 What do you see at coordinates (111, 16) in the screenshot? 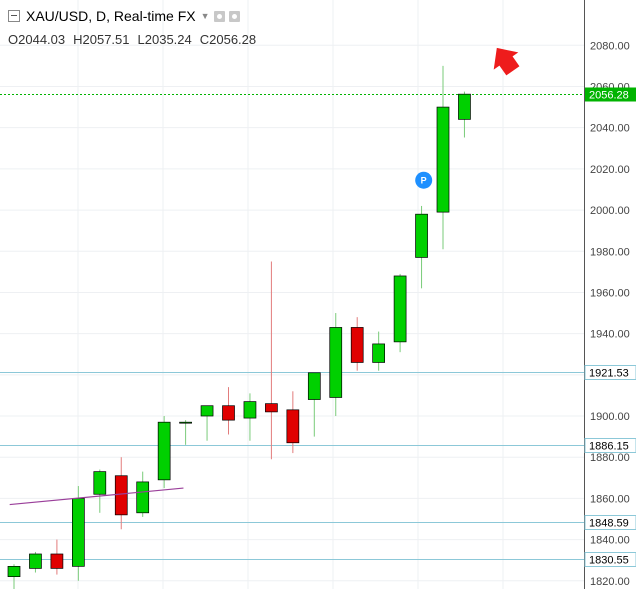
I see `symbol-title: XAU/USD, D, Real-time FX` at bounding box center [111, 16].